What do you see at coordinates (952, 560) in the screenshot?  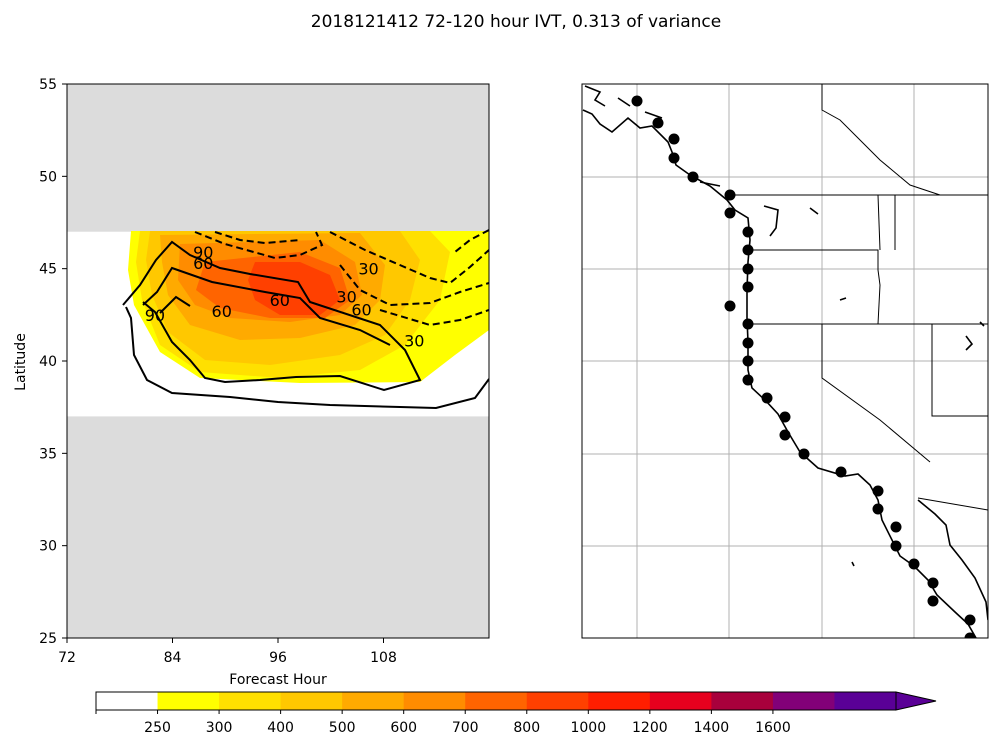 I see `coastline-baja-east` at bounding box center [952, 560].